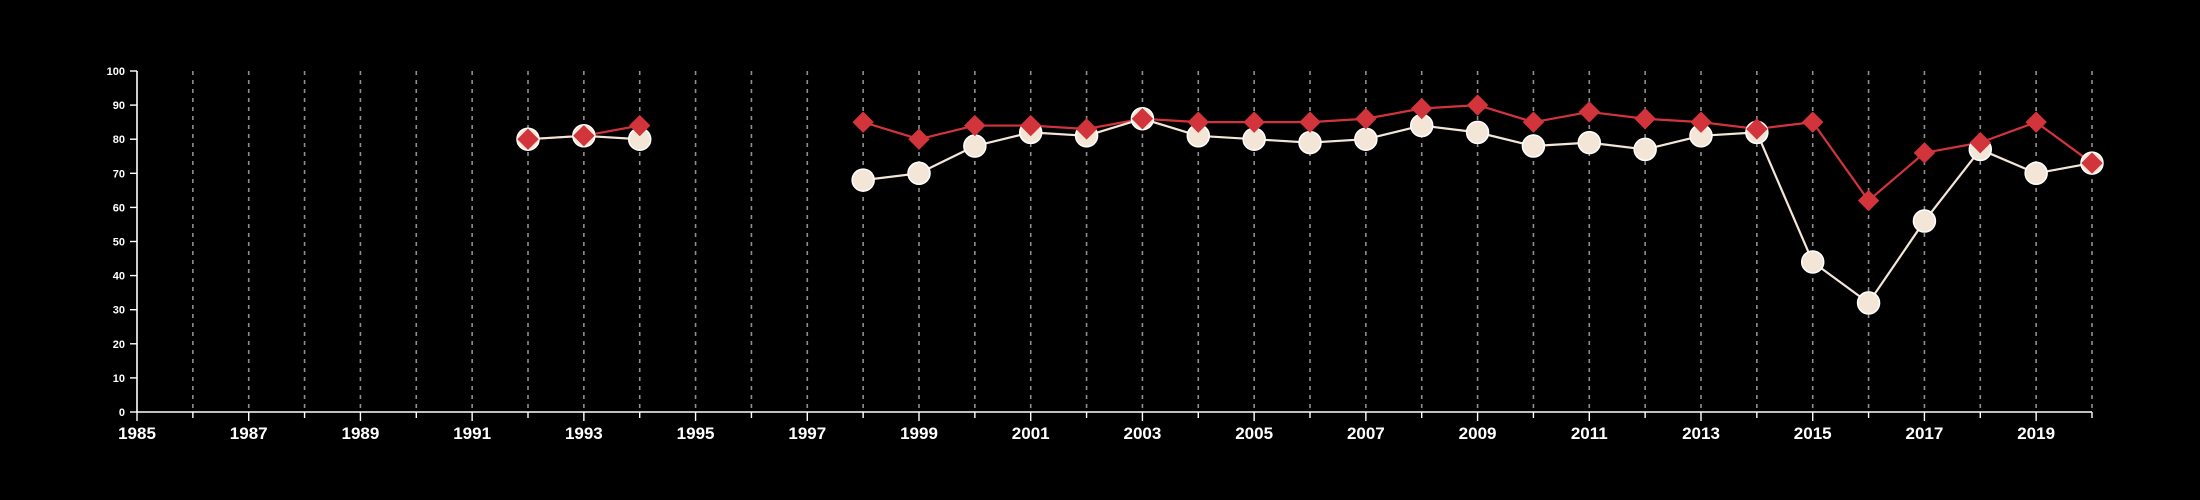  I want to click on y-tick-label: 30, so click(119, 311).